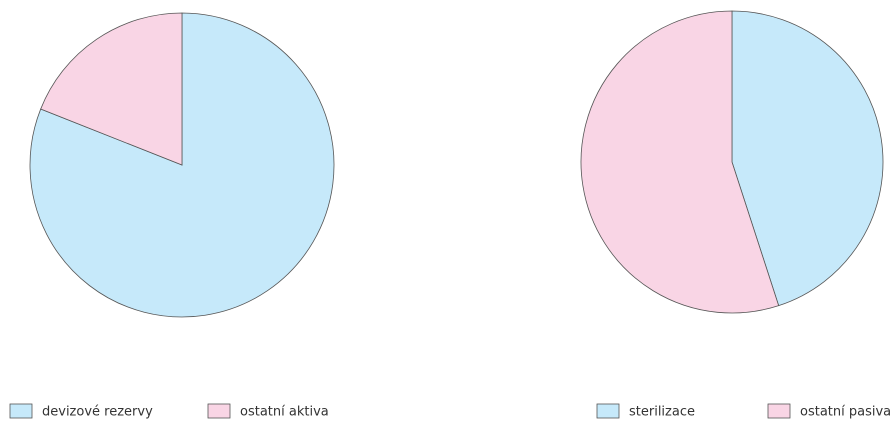 Image resolution: width=896 pixels, height=421 pixels. I want to click on legend-label: sterilizace, so click(662, 412).